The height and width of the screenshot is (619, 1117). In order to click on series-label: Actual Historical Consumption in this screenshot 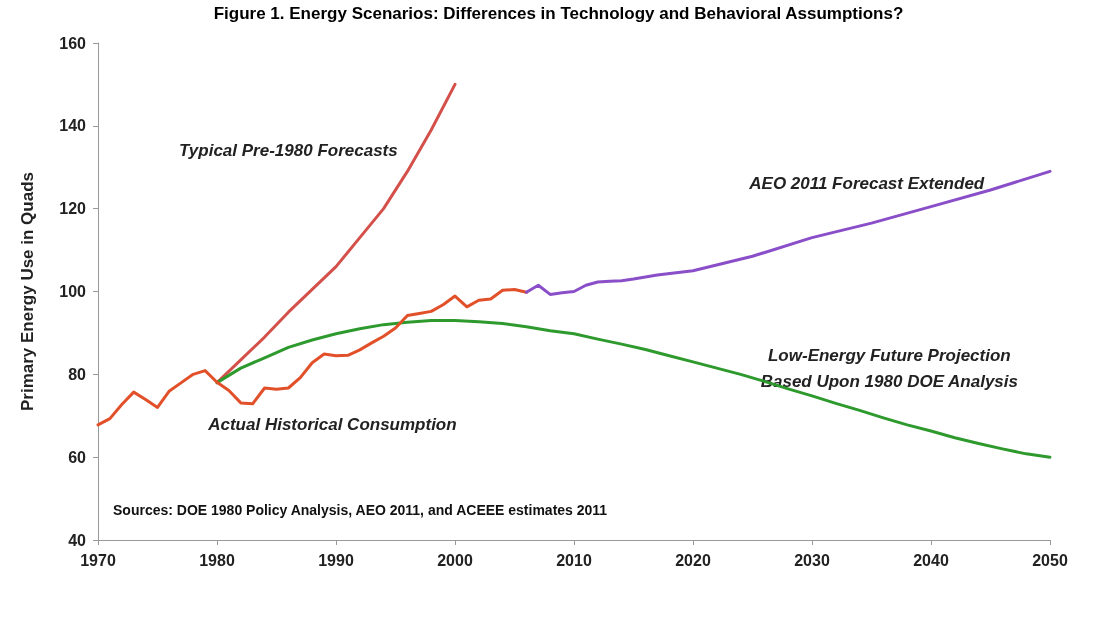, I will do `click(332, 425)`.